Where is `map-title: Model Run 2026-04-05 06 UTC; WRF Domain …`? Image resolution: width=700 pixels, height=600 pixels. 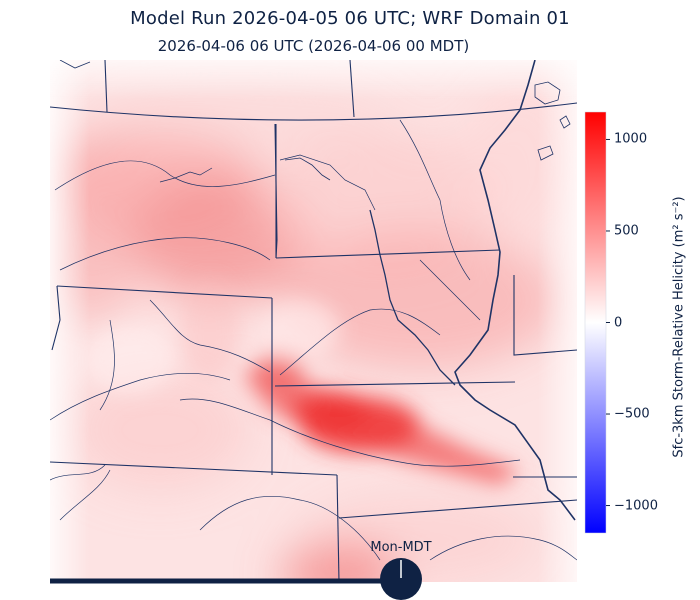 map-title: Model Run 2026-04-05 06 UTC; WRF Domain … is located at coordinates (350, 18).